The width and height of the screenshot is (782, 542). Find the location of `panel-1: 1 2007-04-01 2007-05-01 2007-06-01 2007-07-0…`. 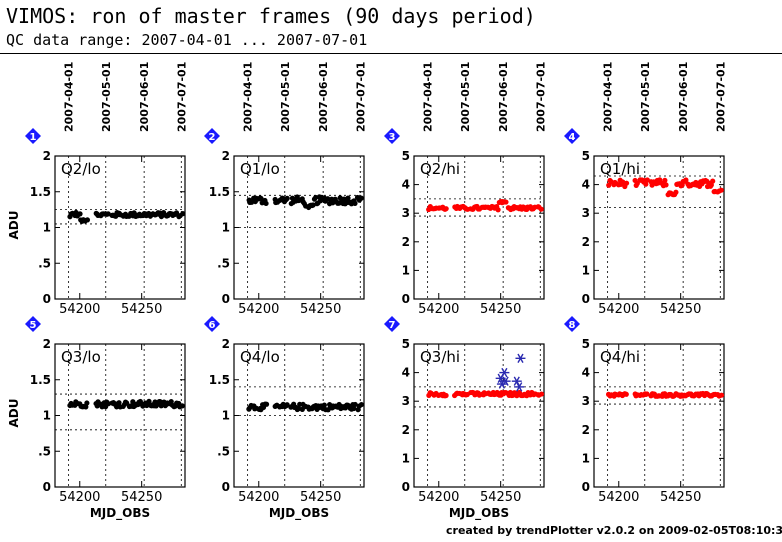

panel-1: 1 2007-04-01 2007-05-01 2007-06-01 2007-07-0… is located at coordinates (97, 189).